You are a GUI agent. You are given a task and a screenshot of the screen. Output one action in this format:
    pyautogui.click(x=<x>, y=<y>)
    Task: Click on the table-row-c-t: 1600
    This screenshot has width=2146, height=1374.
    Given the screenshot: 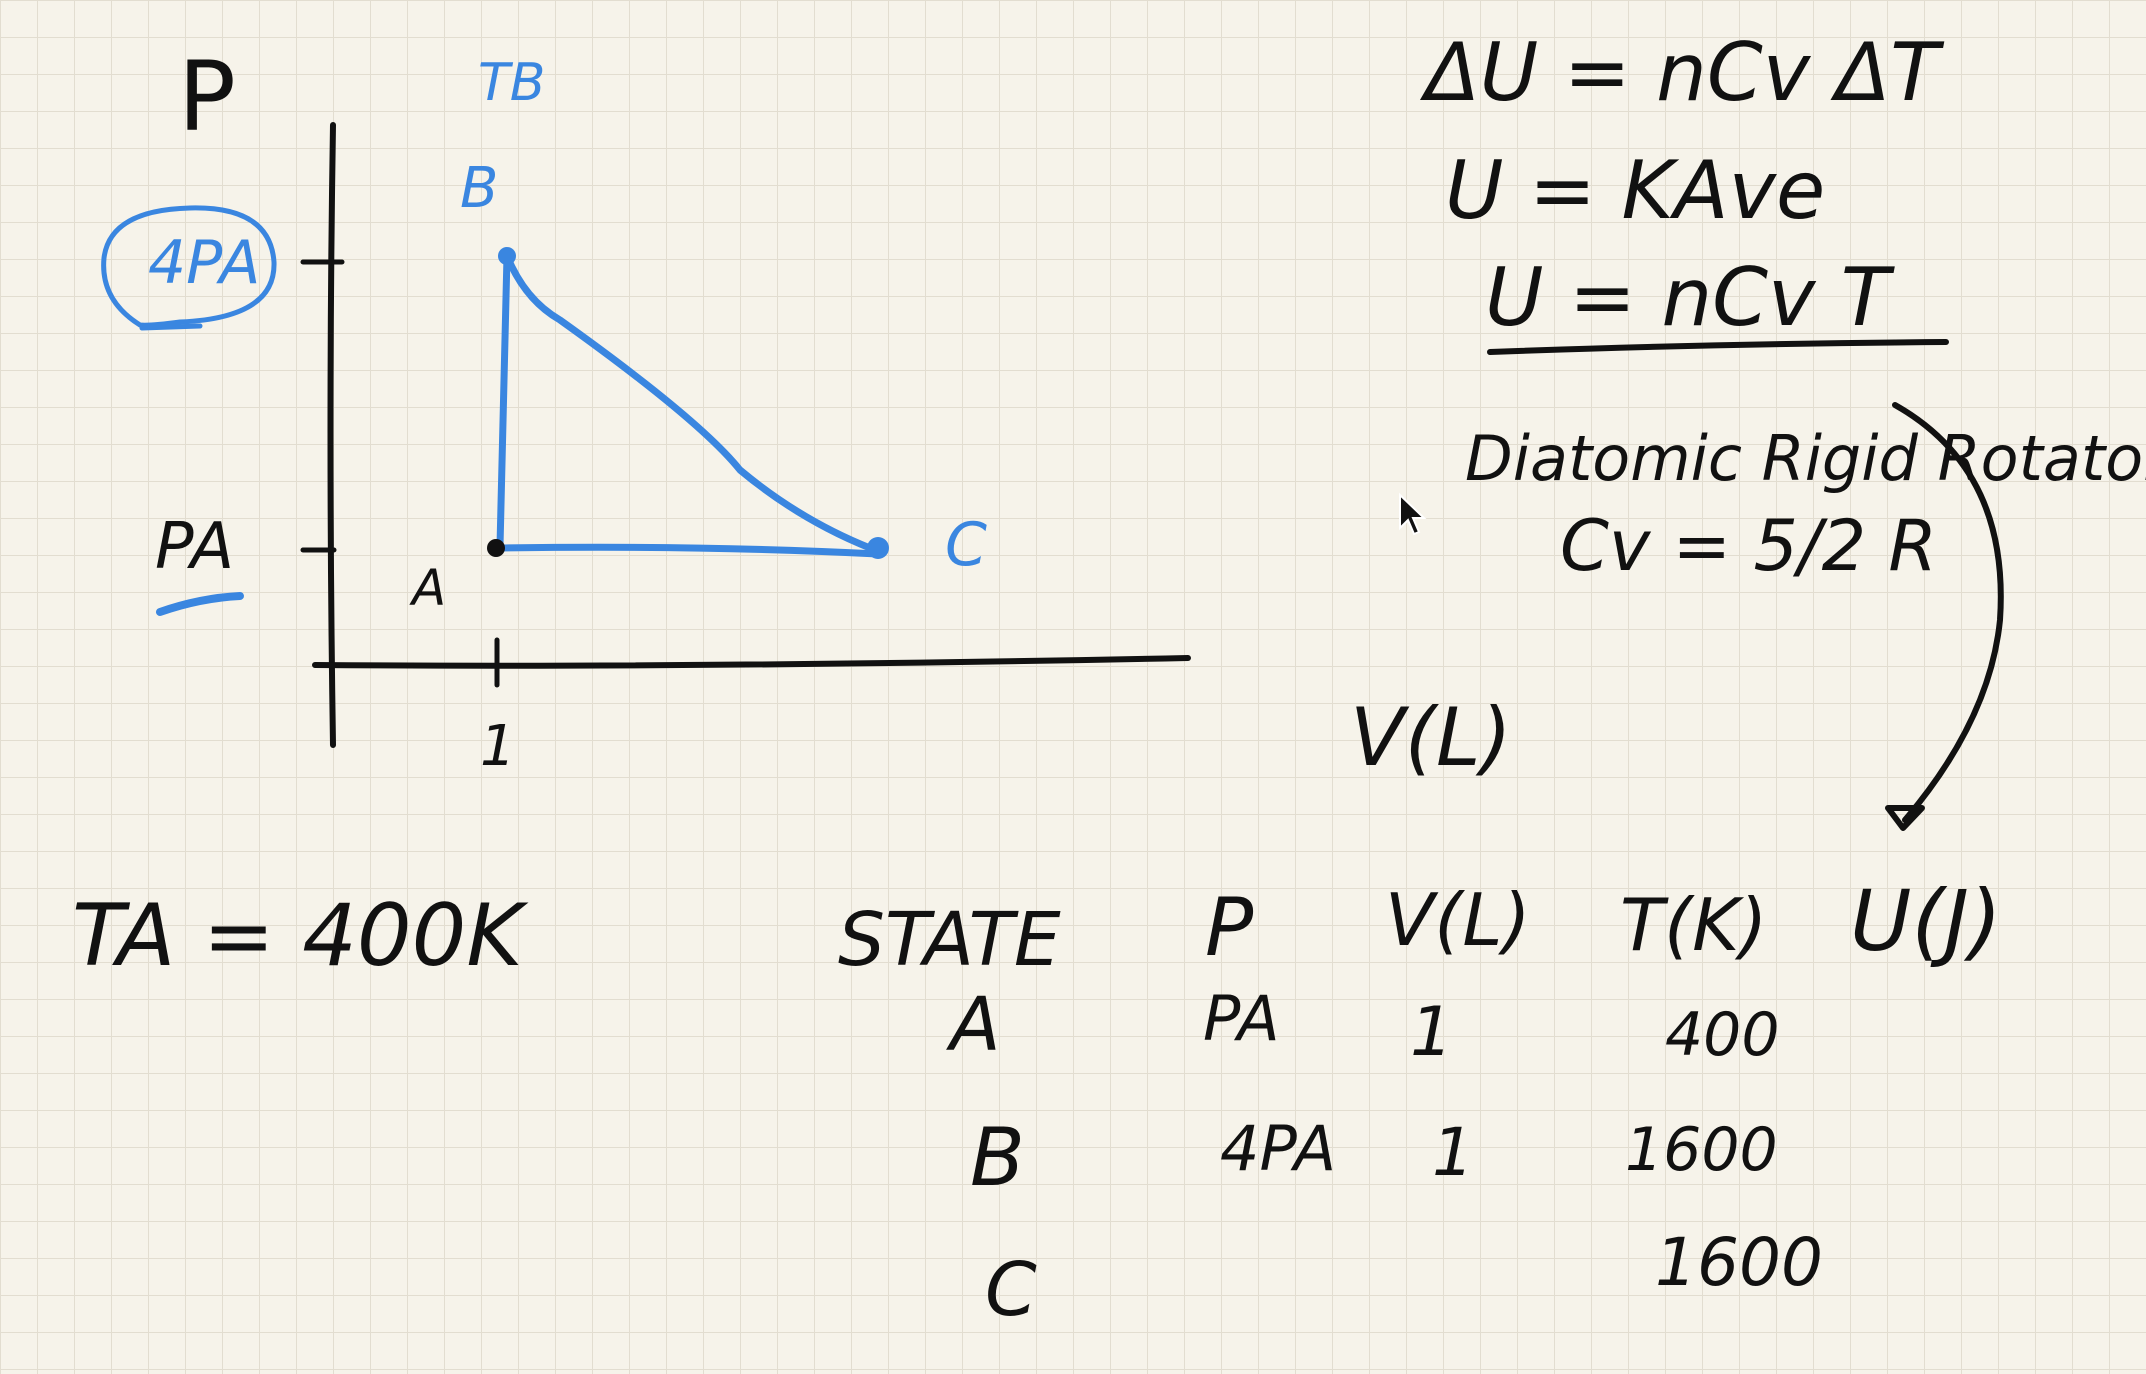 What is the action you would take?
    pyautogui.click(x=1739, y=1262)
    